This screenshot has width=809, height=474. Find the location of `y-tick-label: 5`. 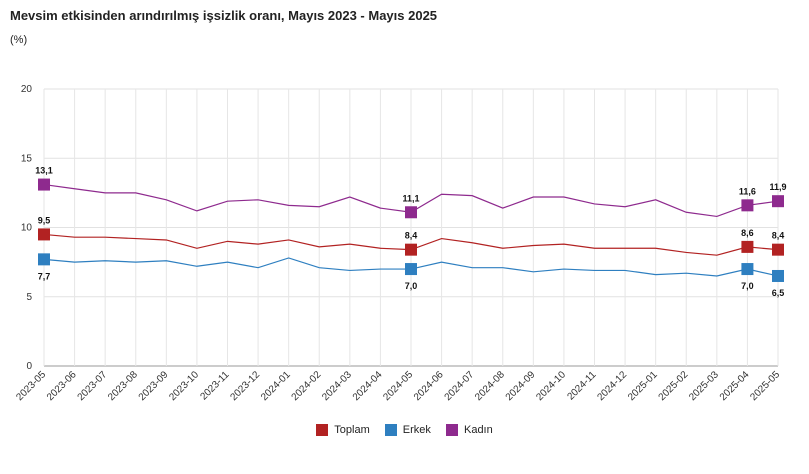

y-tick-label: 5 is located at coordinates (29, 297).